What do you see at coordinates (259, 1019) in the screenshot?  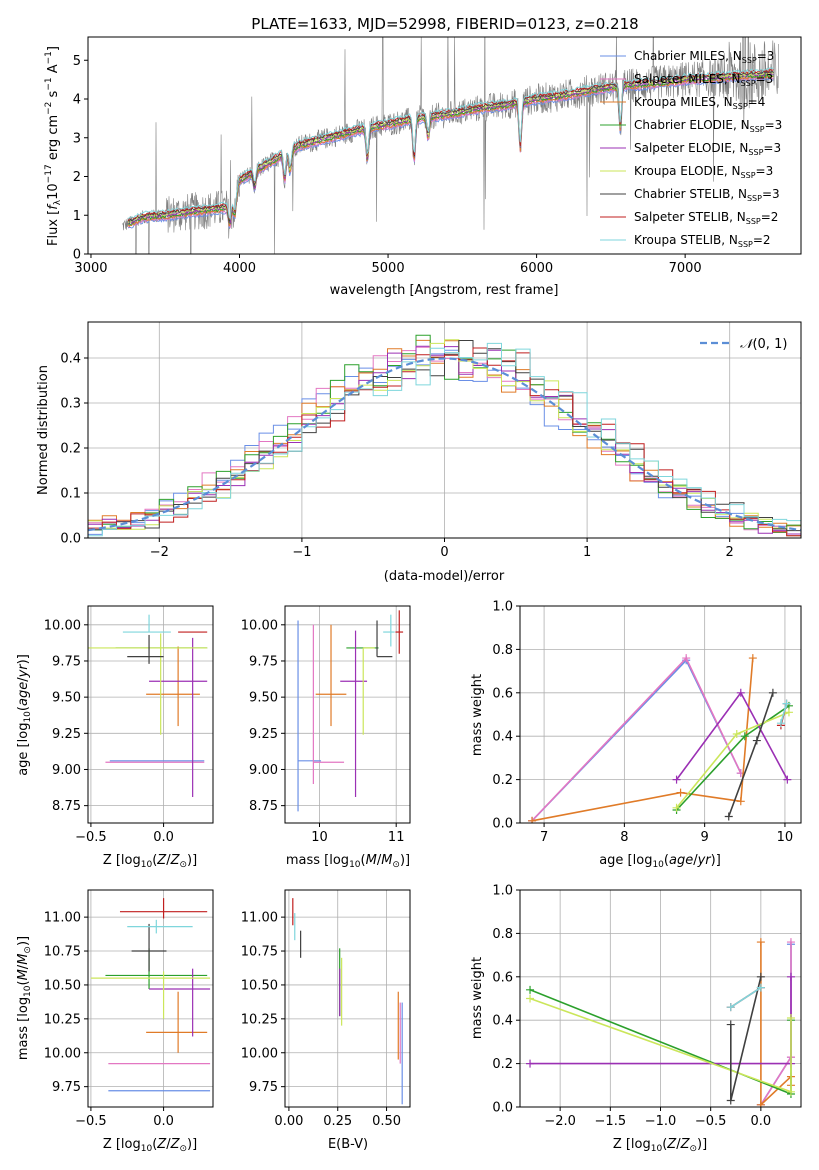 I see `y-tick-label: 10.25` at bounding box center [259, 1019].